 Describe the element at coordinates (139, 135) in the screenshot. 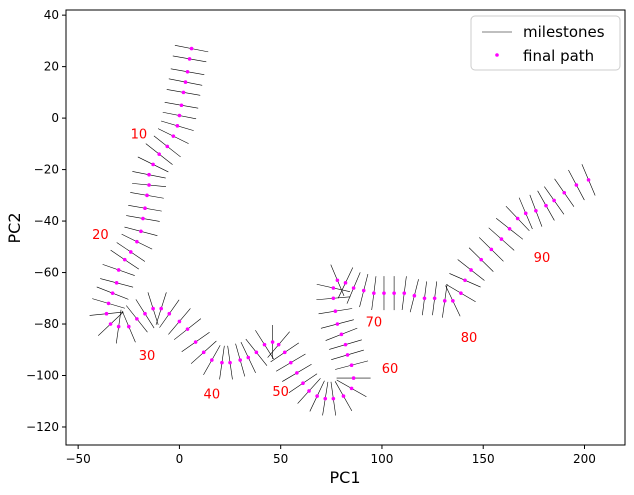

I see `milestone-index-label: 10` at that location.